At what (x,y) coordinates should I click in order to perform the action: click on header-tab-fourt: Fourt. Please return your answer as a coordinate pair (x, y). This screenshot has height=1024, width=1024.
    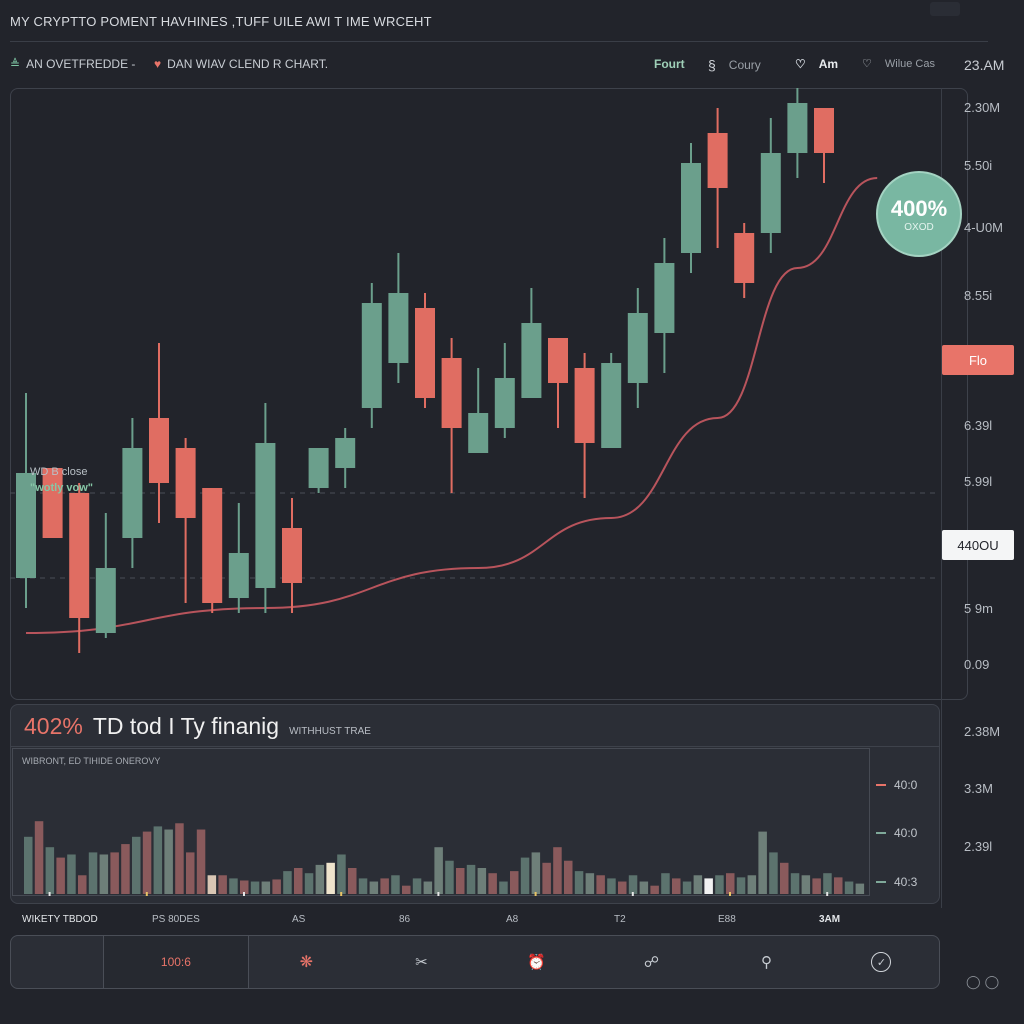
    Looking at the image, I should click on (669, 64).